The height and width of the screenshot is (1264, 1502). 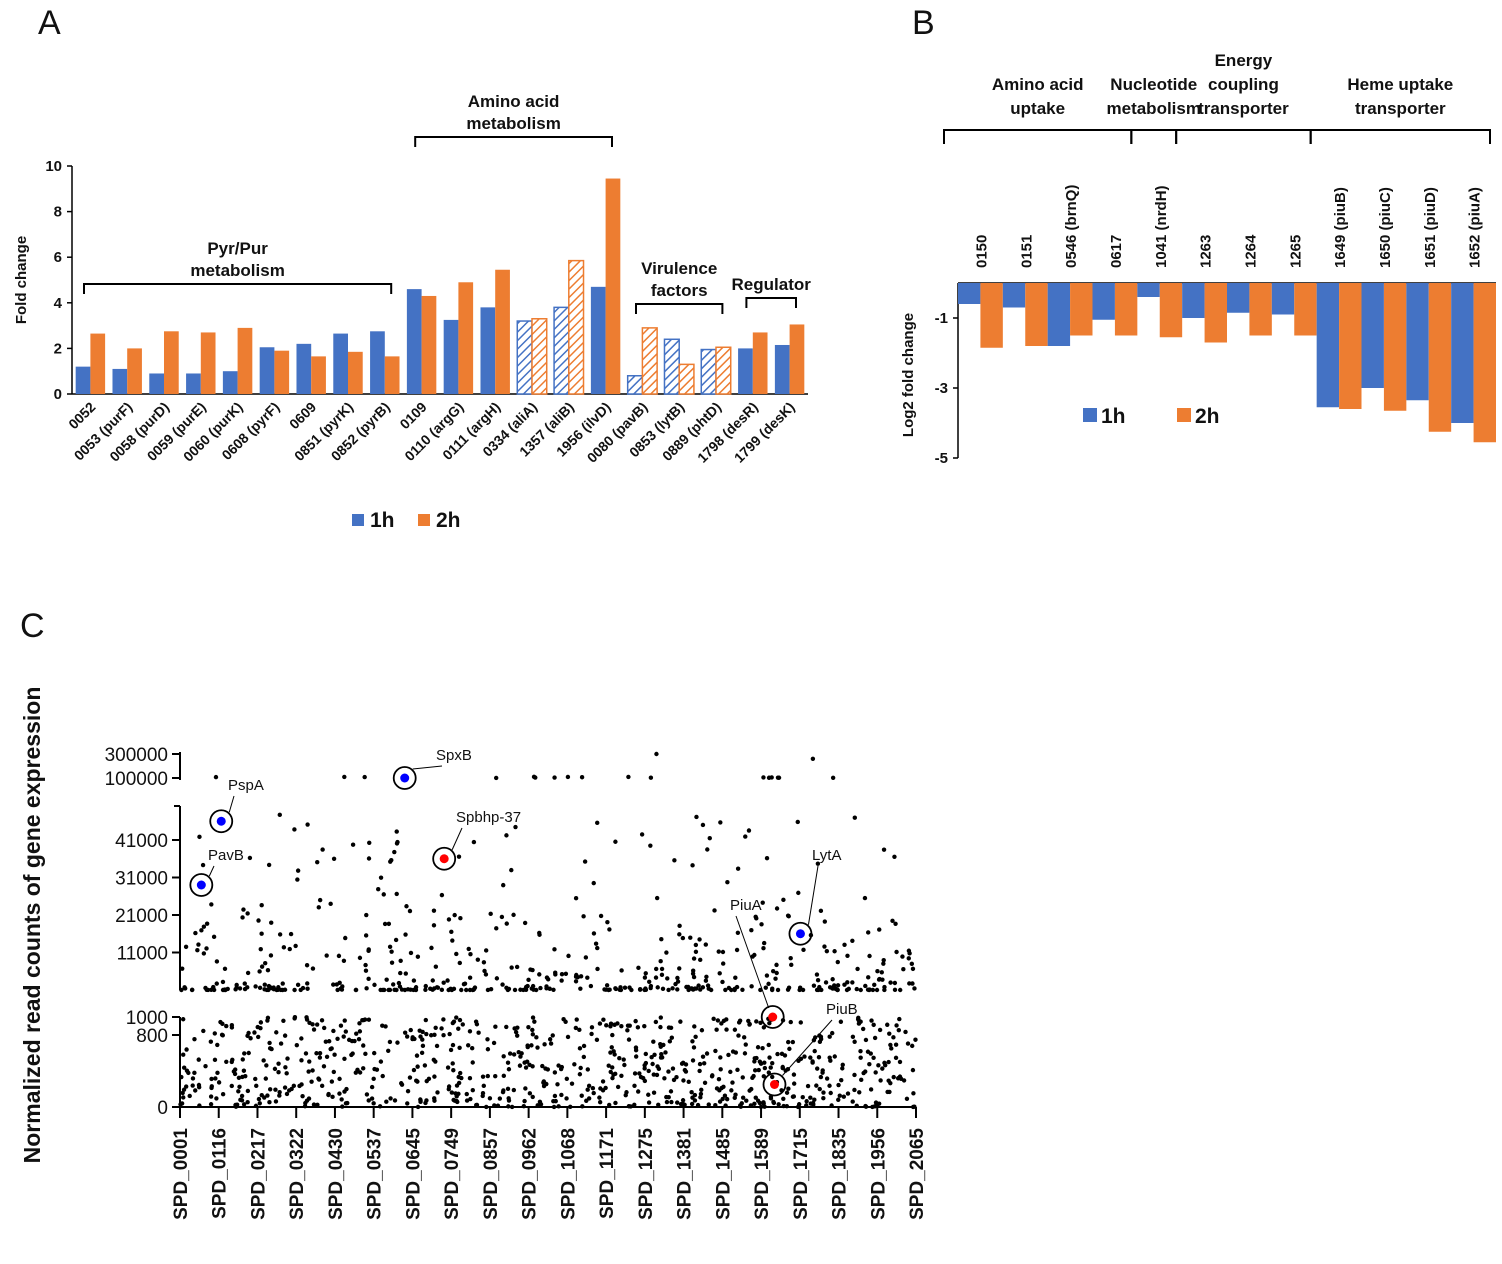 I want to click on x-tick-label-c: SPD_0430, so click(x=336, y=1174).